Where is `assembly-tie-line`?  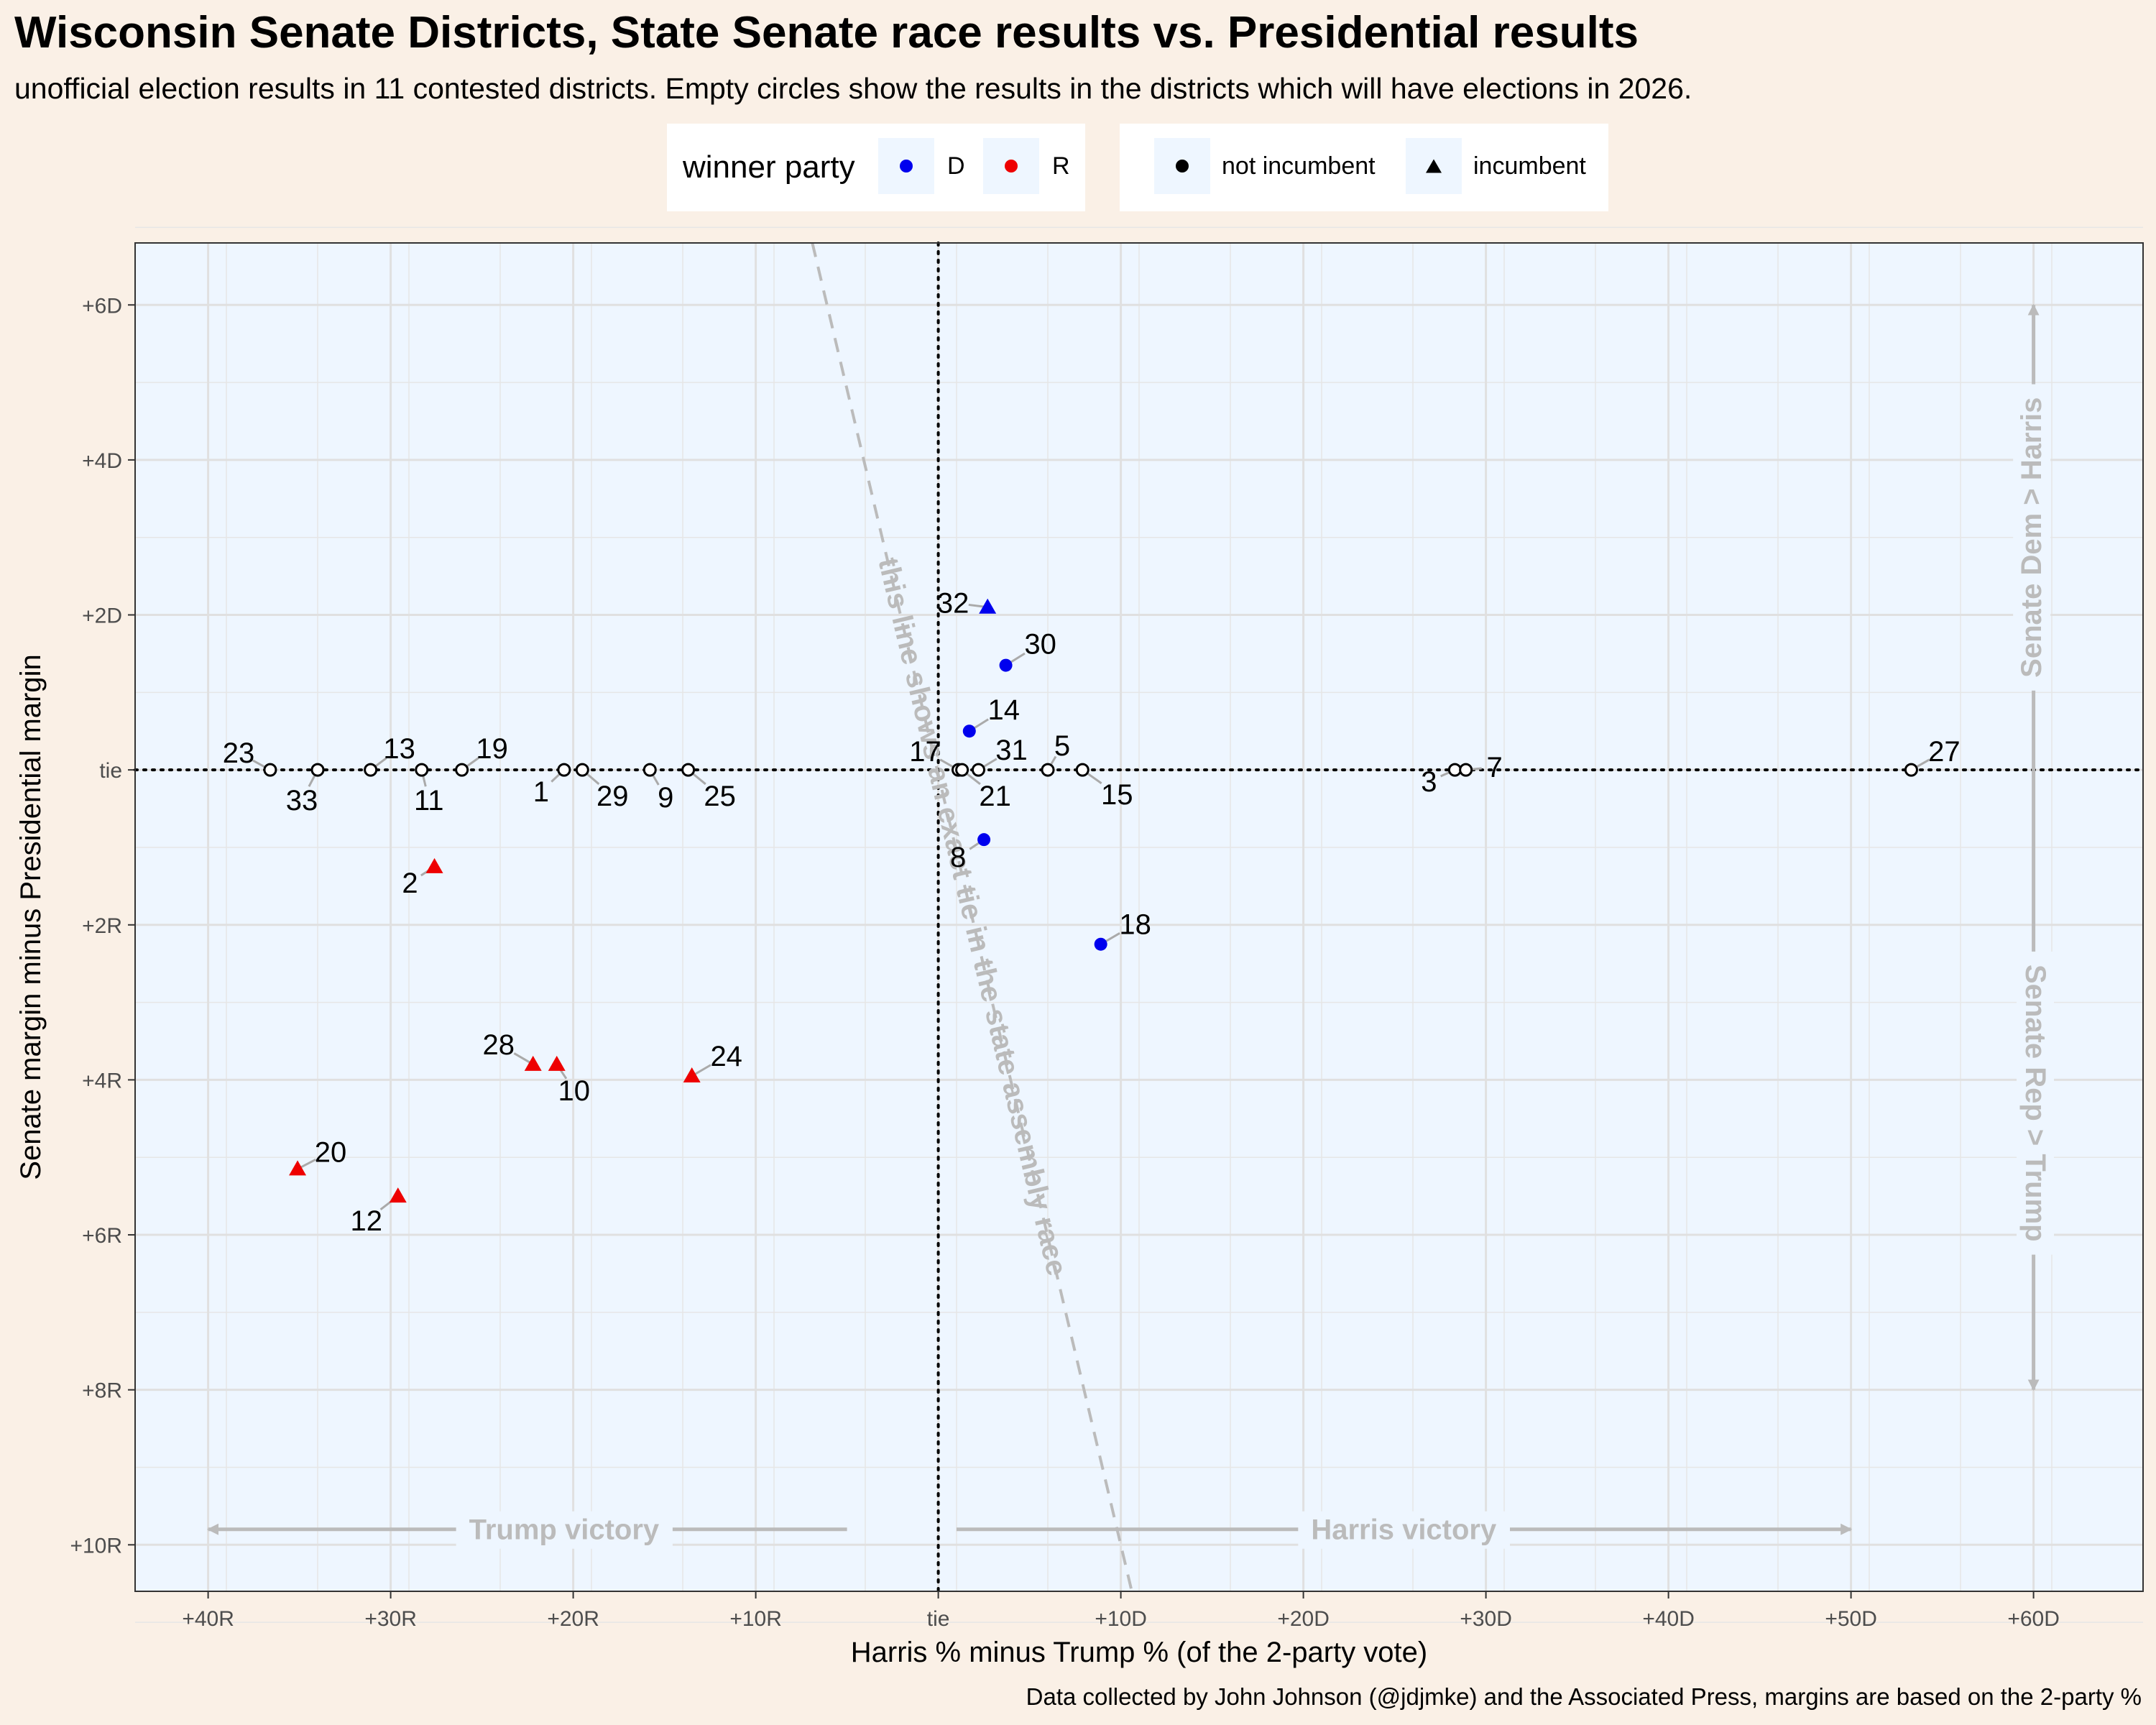 assembly-tie-line is located at coordinates (972, 917).